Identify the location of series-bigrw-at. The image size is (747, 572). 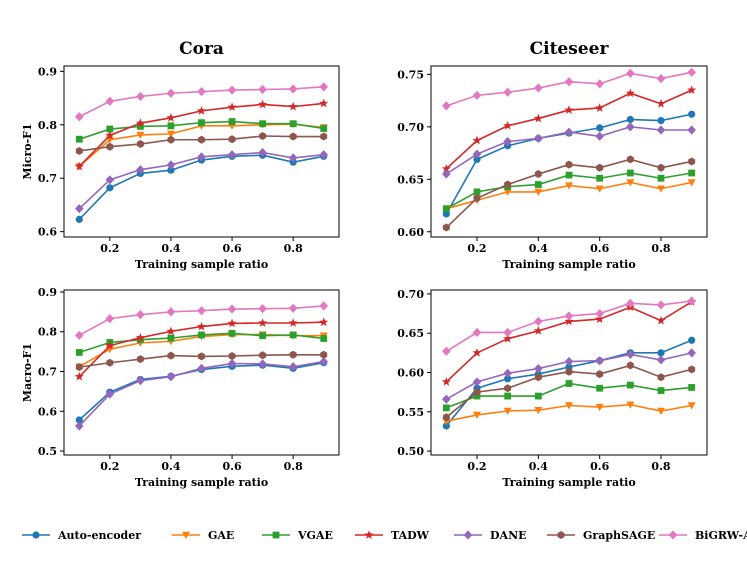
(201, 102).